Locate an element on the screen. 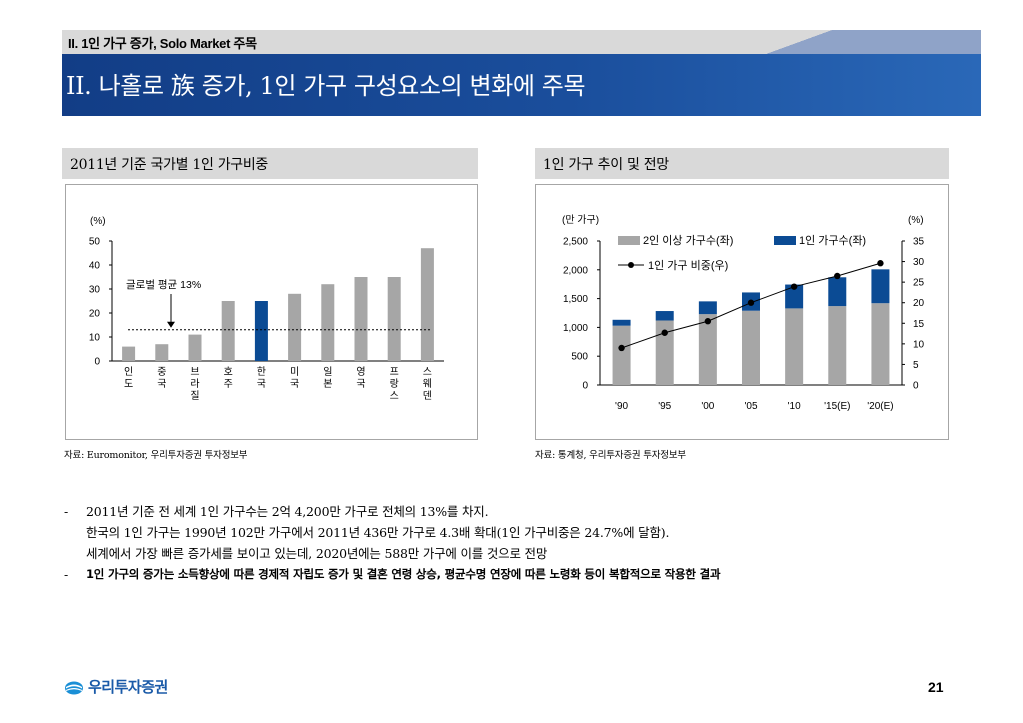 This screenshot has width=1023, height=723. annotation-arrow-head is located at coordinates (171, 324).